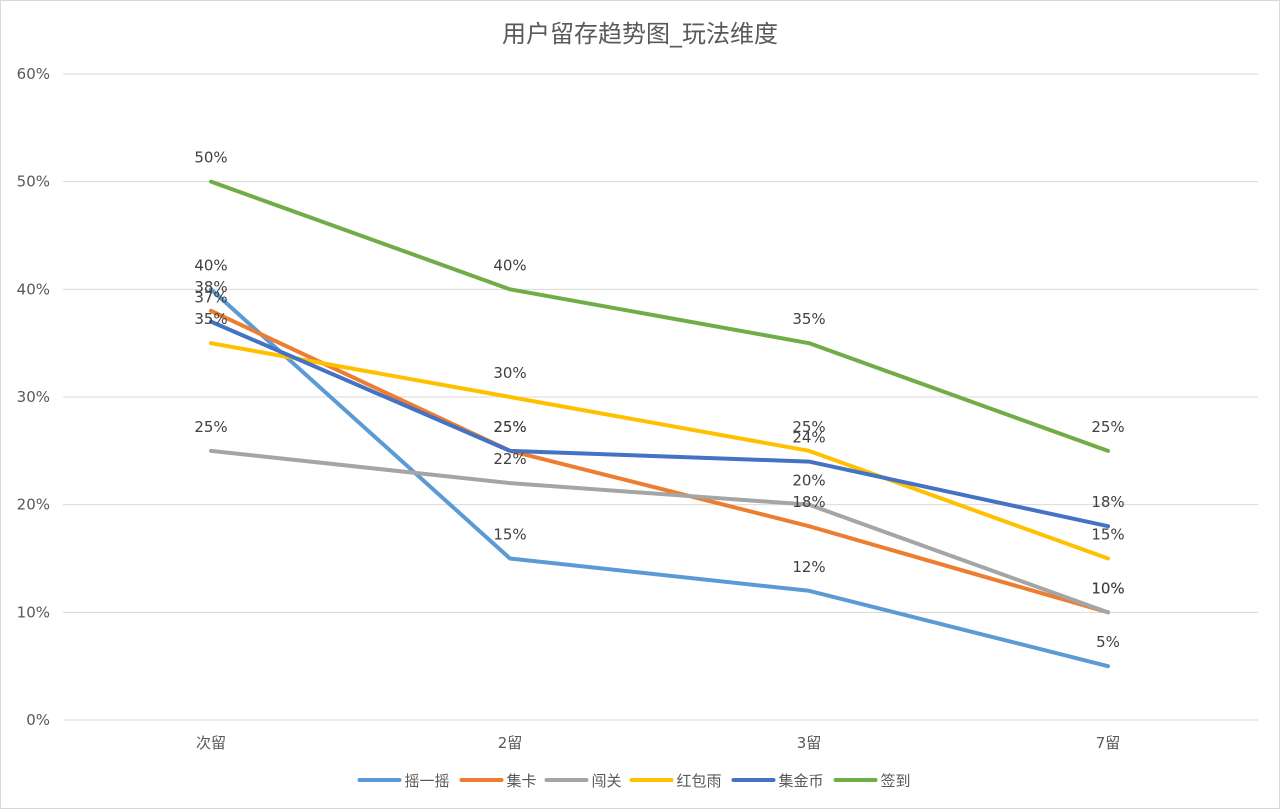  Describe the element at coordinates (634, 781) in the screenshot. I see `legend: 摇一摇 集卡 闯关 红包雨 集金币 签到` at that location.